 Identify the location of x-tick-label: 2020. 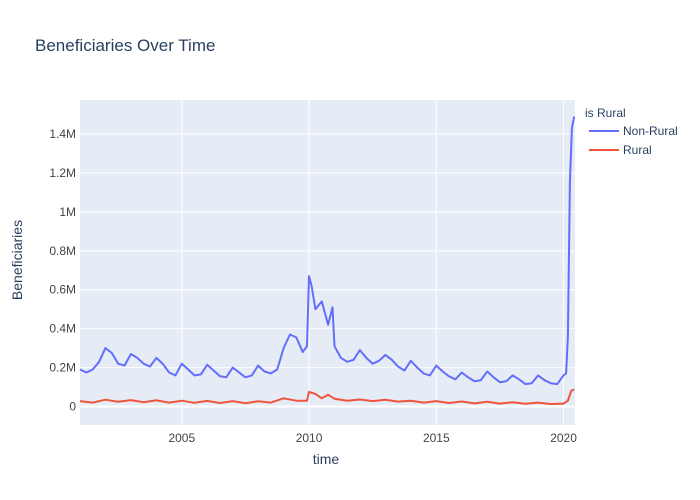
(563, 438).